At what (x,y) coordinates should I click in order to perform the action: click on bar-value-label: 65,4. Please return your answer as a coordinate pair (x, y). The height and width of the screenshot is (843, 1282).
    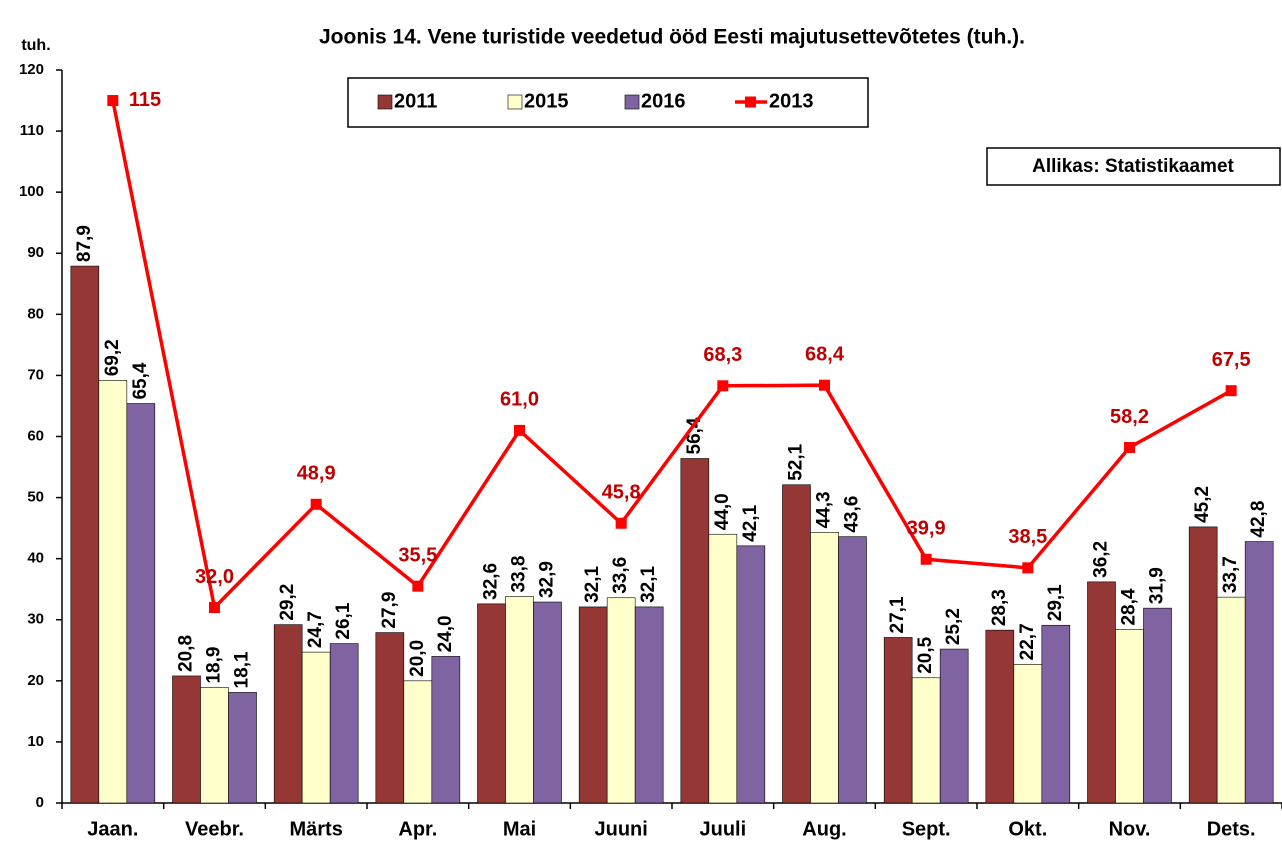
    Looking at the image, I should click on (140, 380).